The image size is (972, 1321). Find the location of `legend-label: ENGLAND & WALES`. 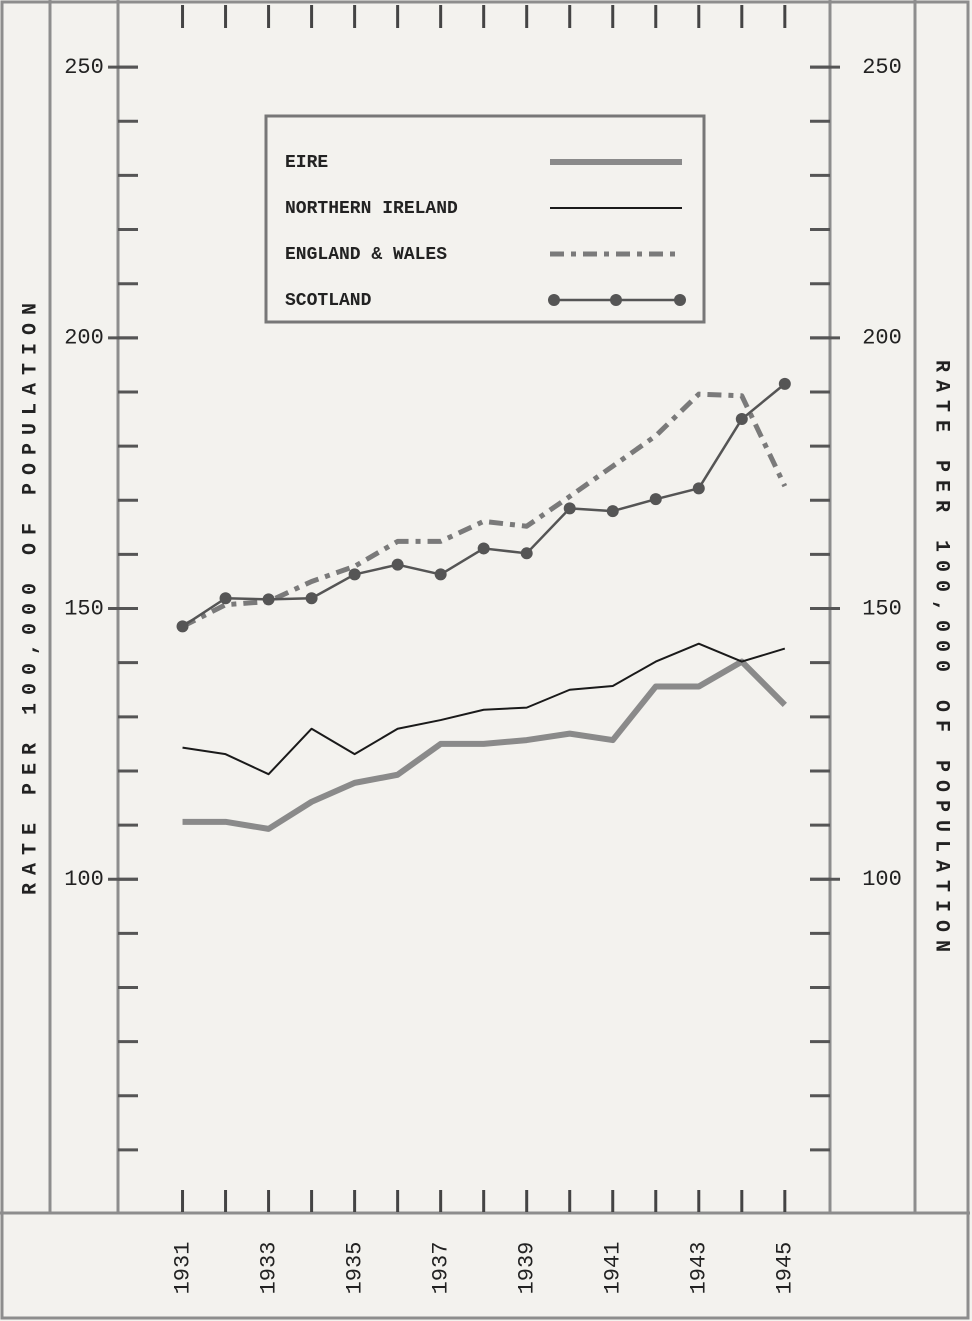

legend-label: ENGLAND & WALES is located at coordinates (366, 255).